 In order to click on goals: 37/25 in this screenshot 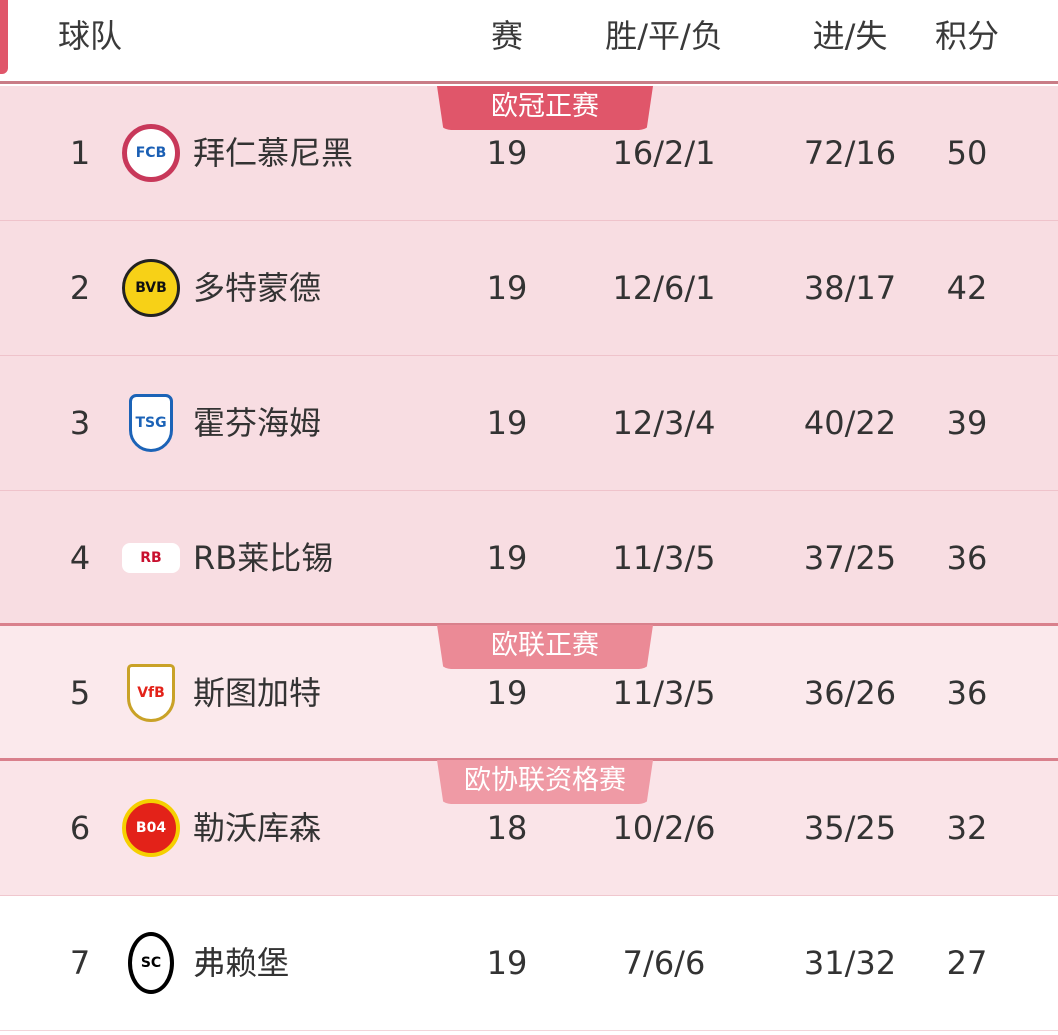, I will do `click(850, 558)`.